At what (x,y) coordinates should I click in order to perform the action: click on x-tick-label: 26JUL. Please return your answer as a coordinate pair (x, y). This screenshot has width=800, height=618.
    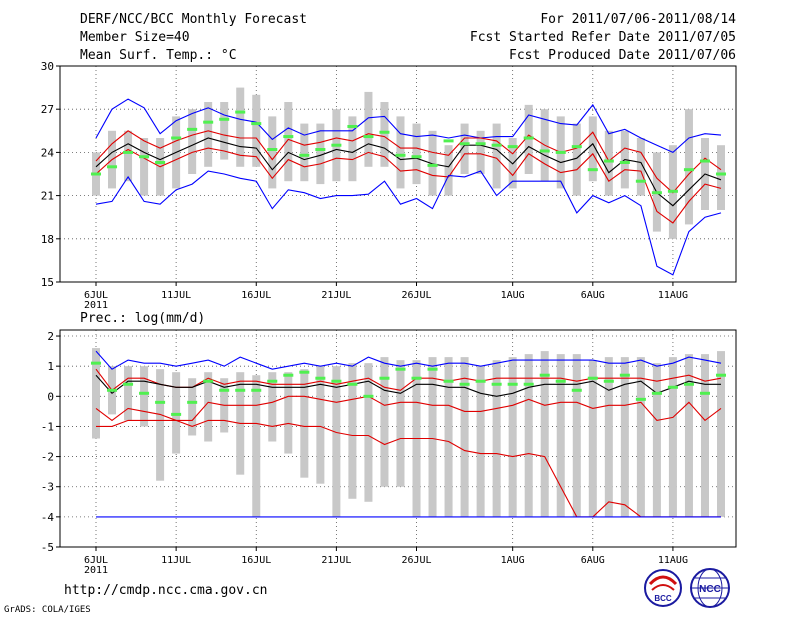
    Looking at the image, I should click on (416, 560).